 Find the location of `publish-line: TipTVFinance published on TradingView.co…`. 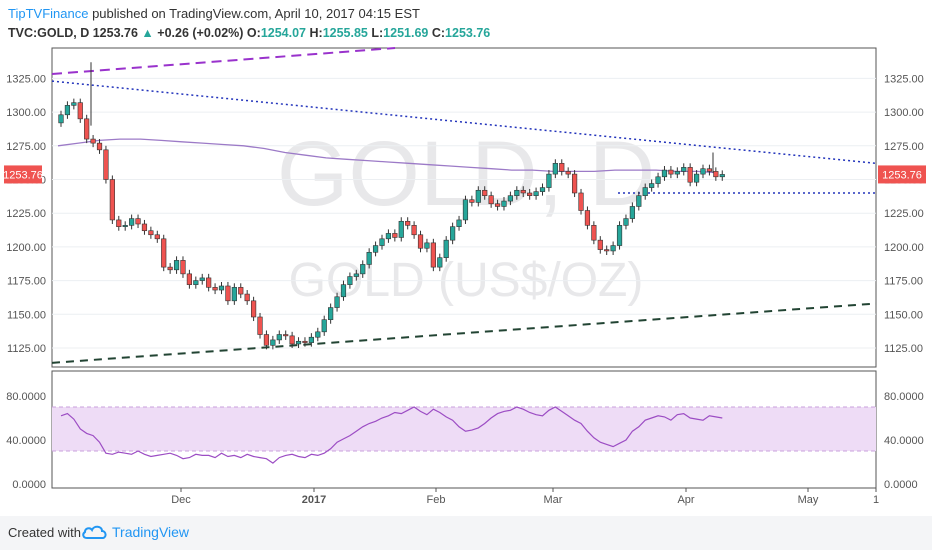

publish-line: TipTVFinance published on TradingView.co… is located at coordinates (214, 13).